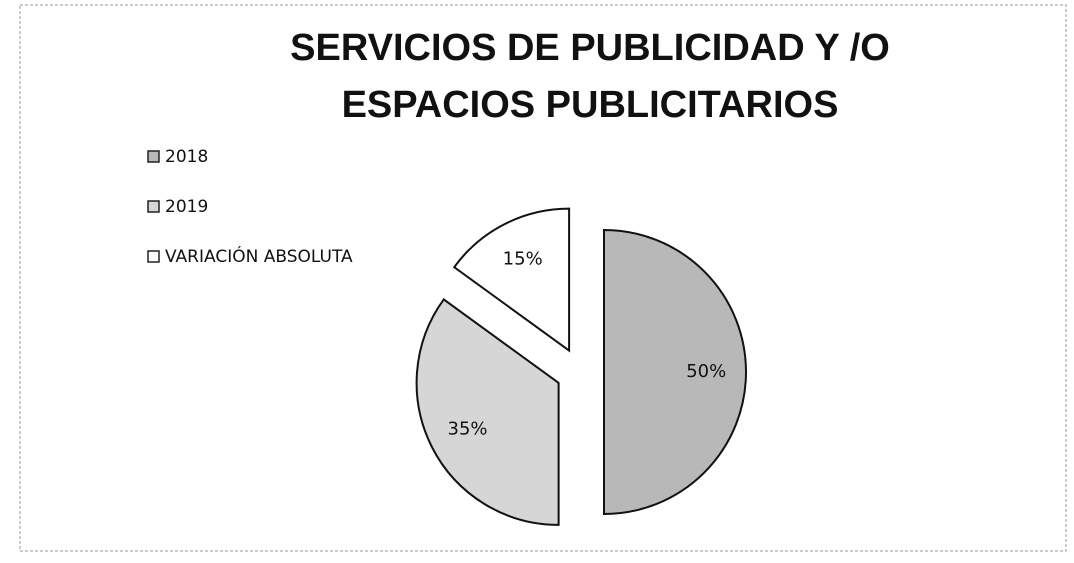  I want to click on legend-label: 2019, so click(186, 207).